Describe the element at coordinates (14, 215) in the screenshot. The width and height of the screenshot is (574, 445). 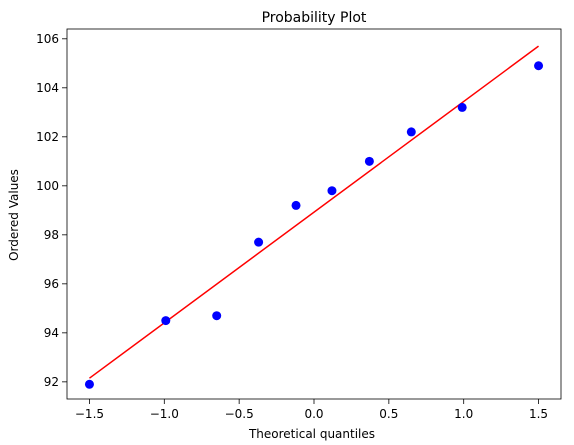
I see `y-axis-title: Ordered Values` at that location.